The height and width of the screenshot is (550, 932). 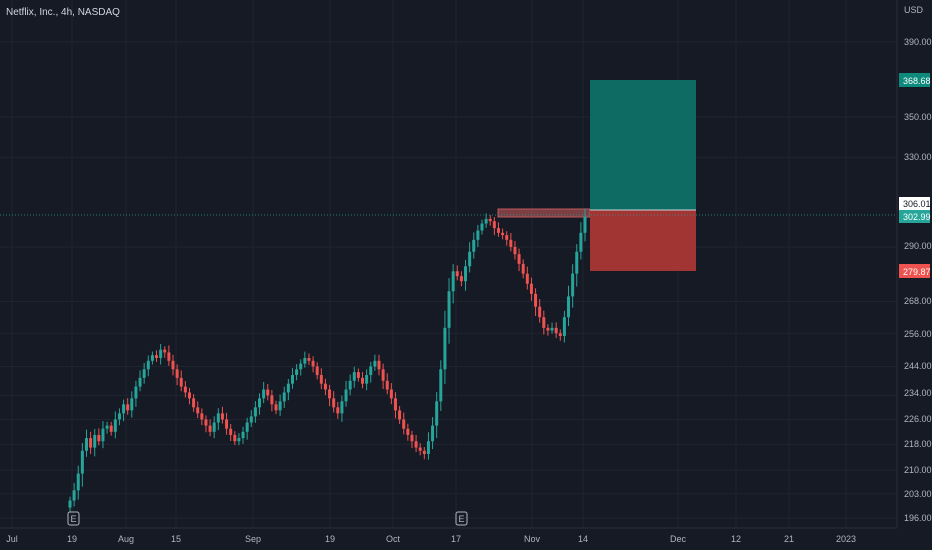 What do you see at coordinates (918, 157) in the screenshot?
I see `y-tick-label: 330.00` at bounding box center [918, 157].